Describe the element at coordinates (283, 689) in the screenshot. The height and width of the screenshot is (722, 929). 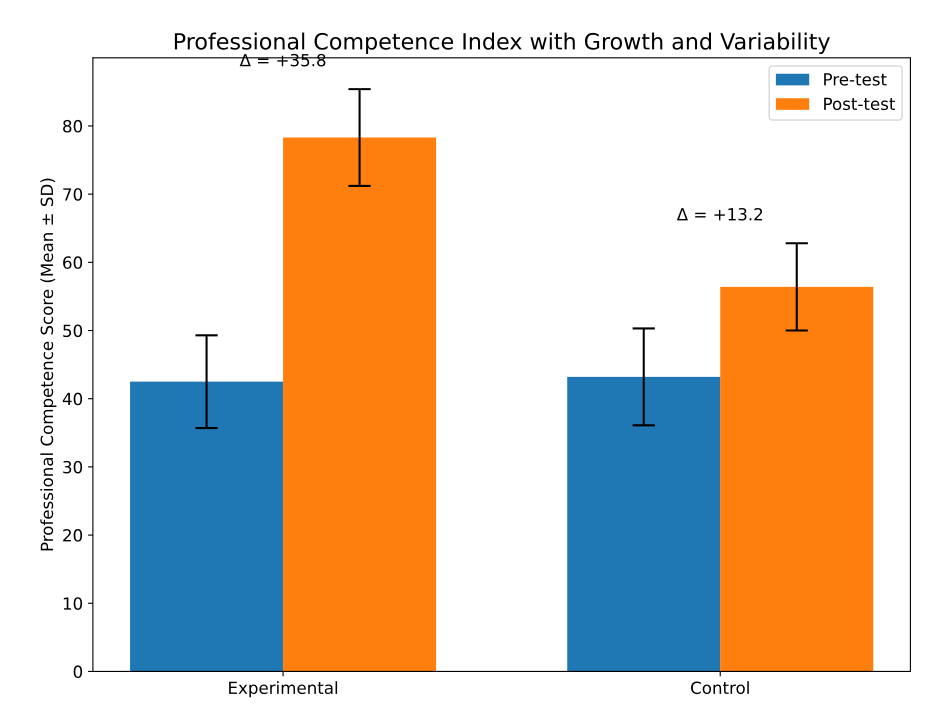
I see `x-tick-label: Experimental` at that location.